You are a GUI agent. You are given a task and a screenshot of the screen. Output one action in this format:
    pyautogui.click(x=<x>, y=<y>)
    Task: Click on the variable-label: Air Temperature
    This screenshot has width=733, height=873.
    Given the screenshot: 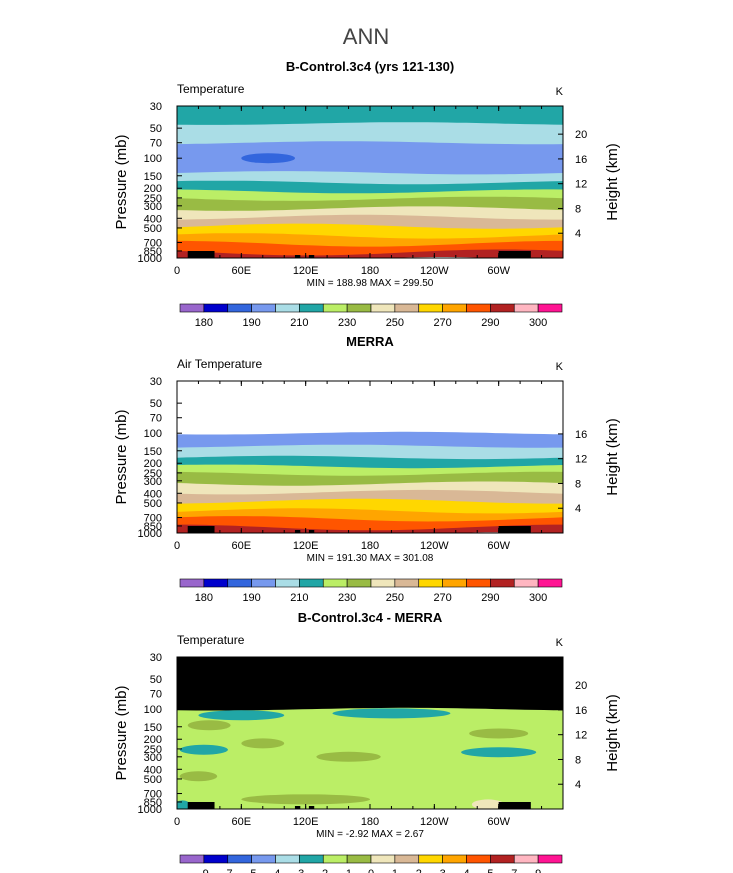 What is the action you would take?
    pyautogui.click(x=219, y=364)
    